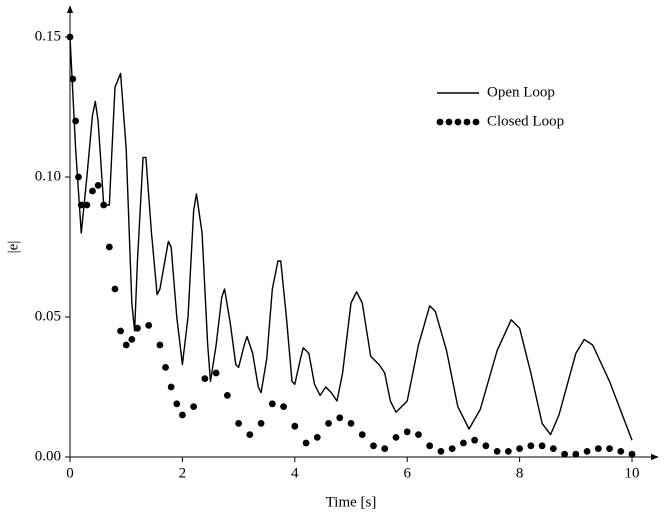 The width and height of the screenshot is (665, 514). What do you see at coordinates (13, 247) in the screenshot?
I see `y-axis-label: |e|` at bounding box center [13, 247].